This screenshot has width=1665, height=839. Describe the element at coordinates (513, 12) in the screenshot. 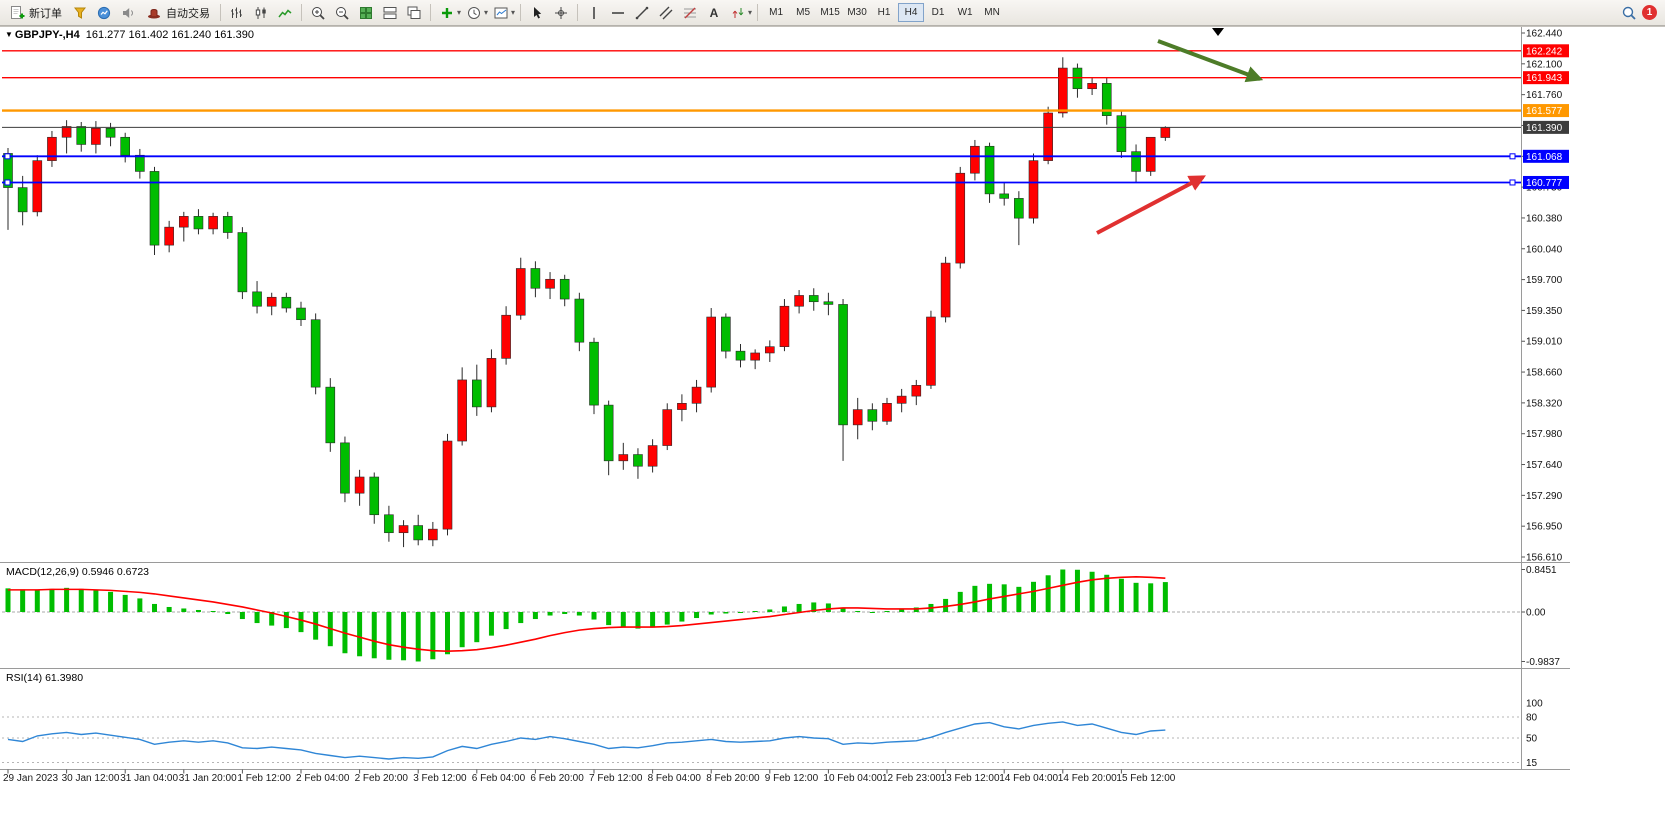

I see `template-dropdown: ▾` at that location.